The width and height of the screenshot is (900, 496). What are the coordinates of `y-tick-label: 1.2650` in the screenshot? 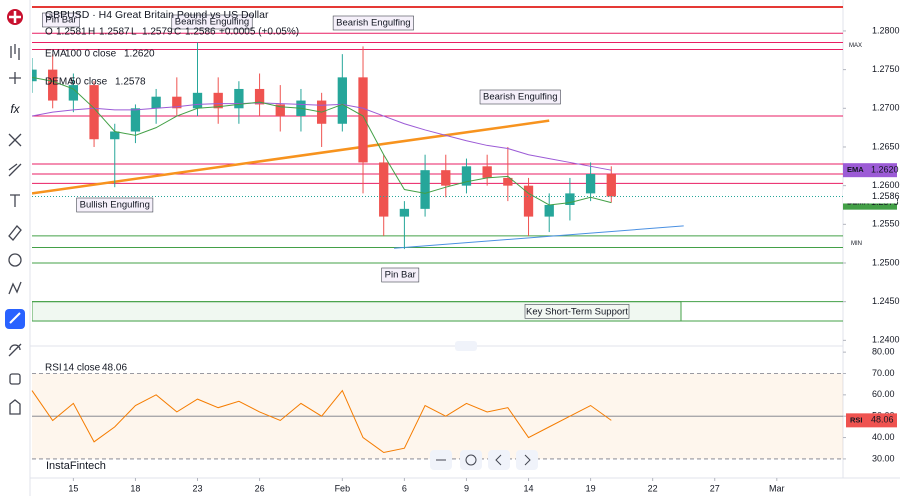 It's located at (886, 146).